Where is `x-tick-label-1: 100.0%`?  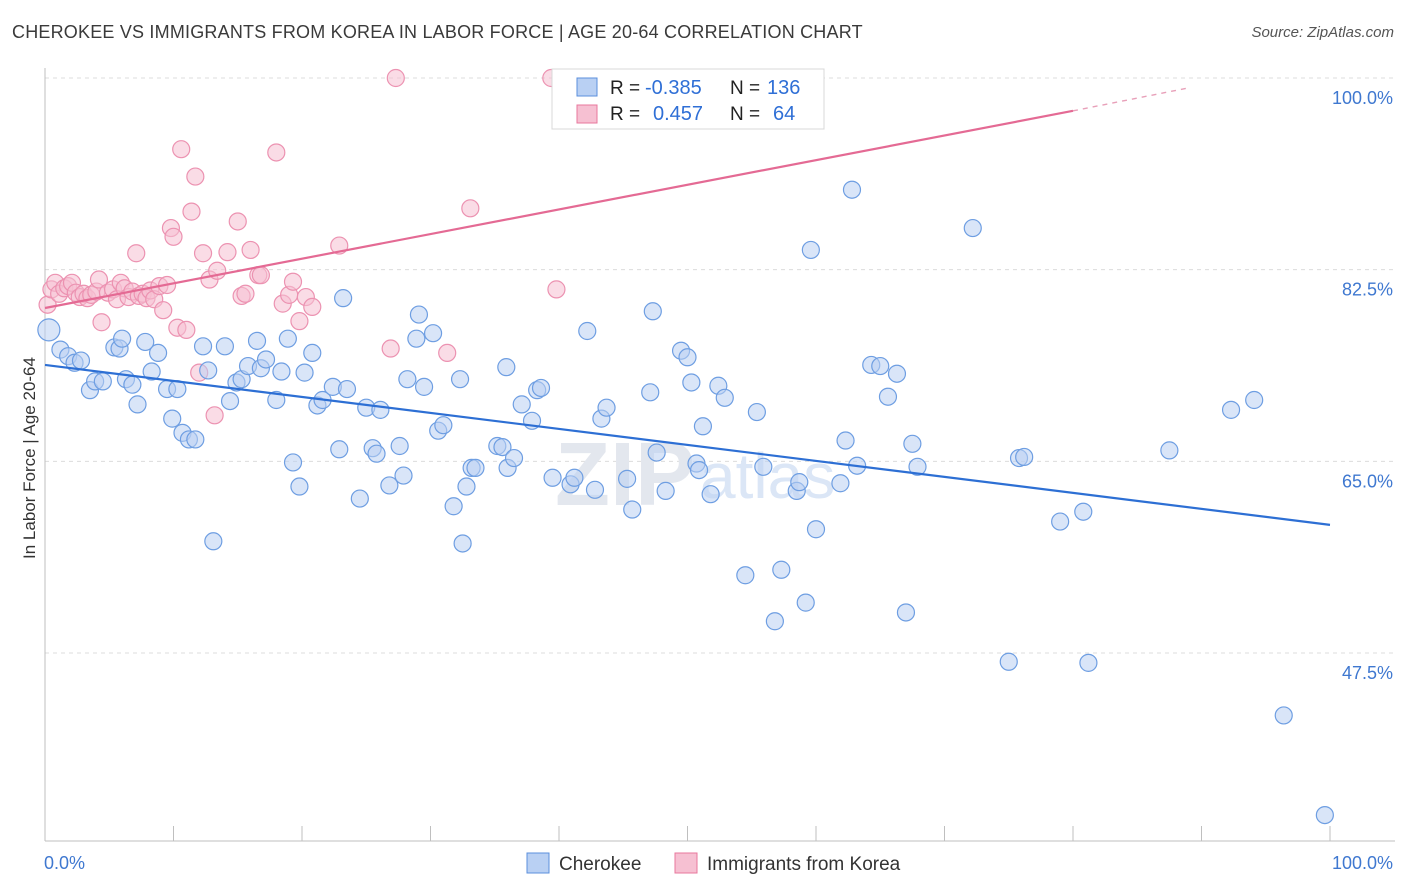 x-tick-label-1: 100.0% is located at coordinates (1362, 863).